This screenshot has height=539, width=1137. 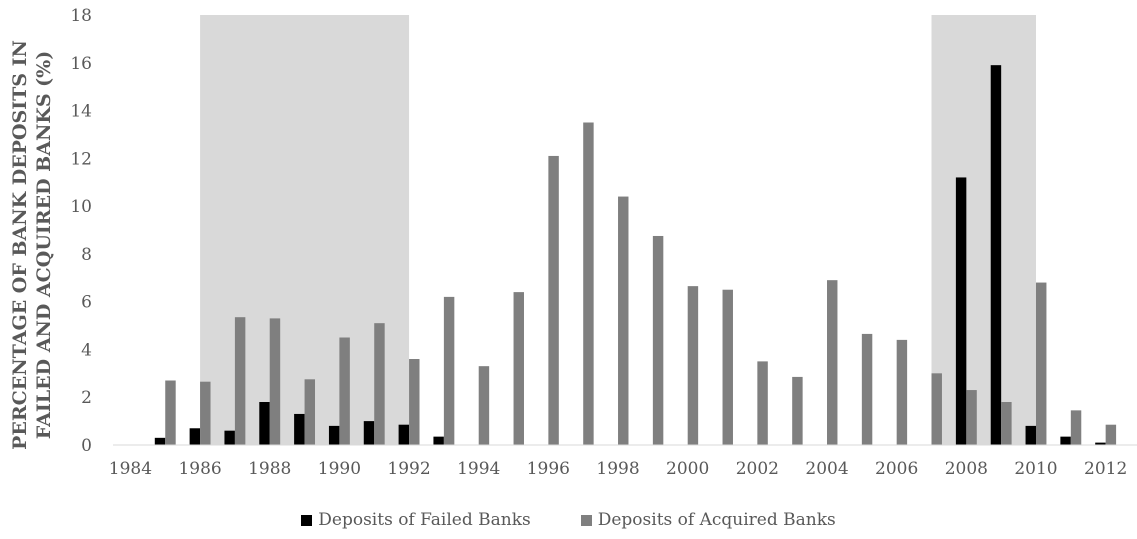 What do you see at coordinates (86, 303) in the screenshot?
I see `y-tick-label: 6` at bounding box center [86, 303].